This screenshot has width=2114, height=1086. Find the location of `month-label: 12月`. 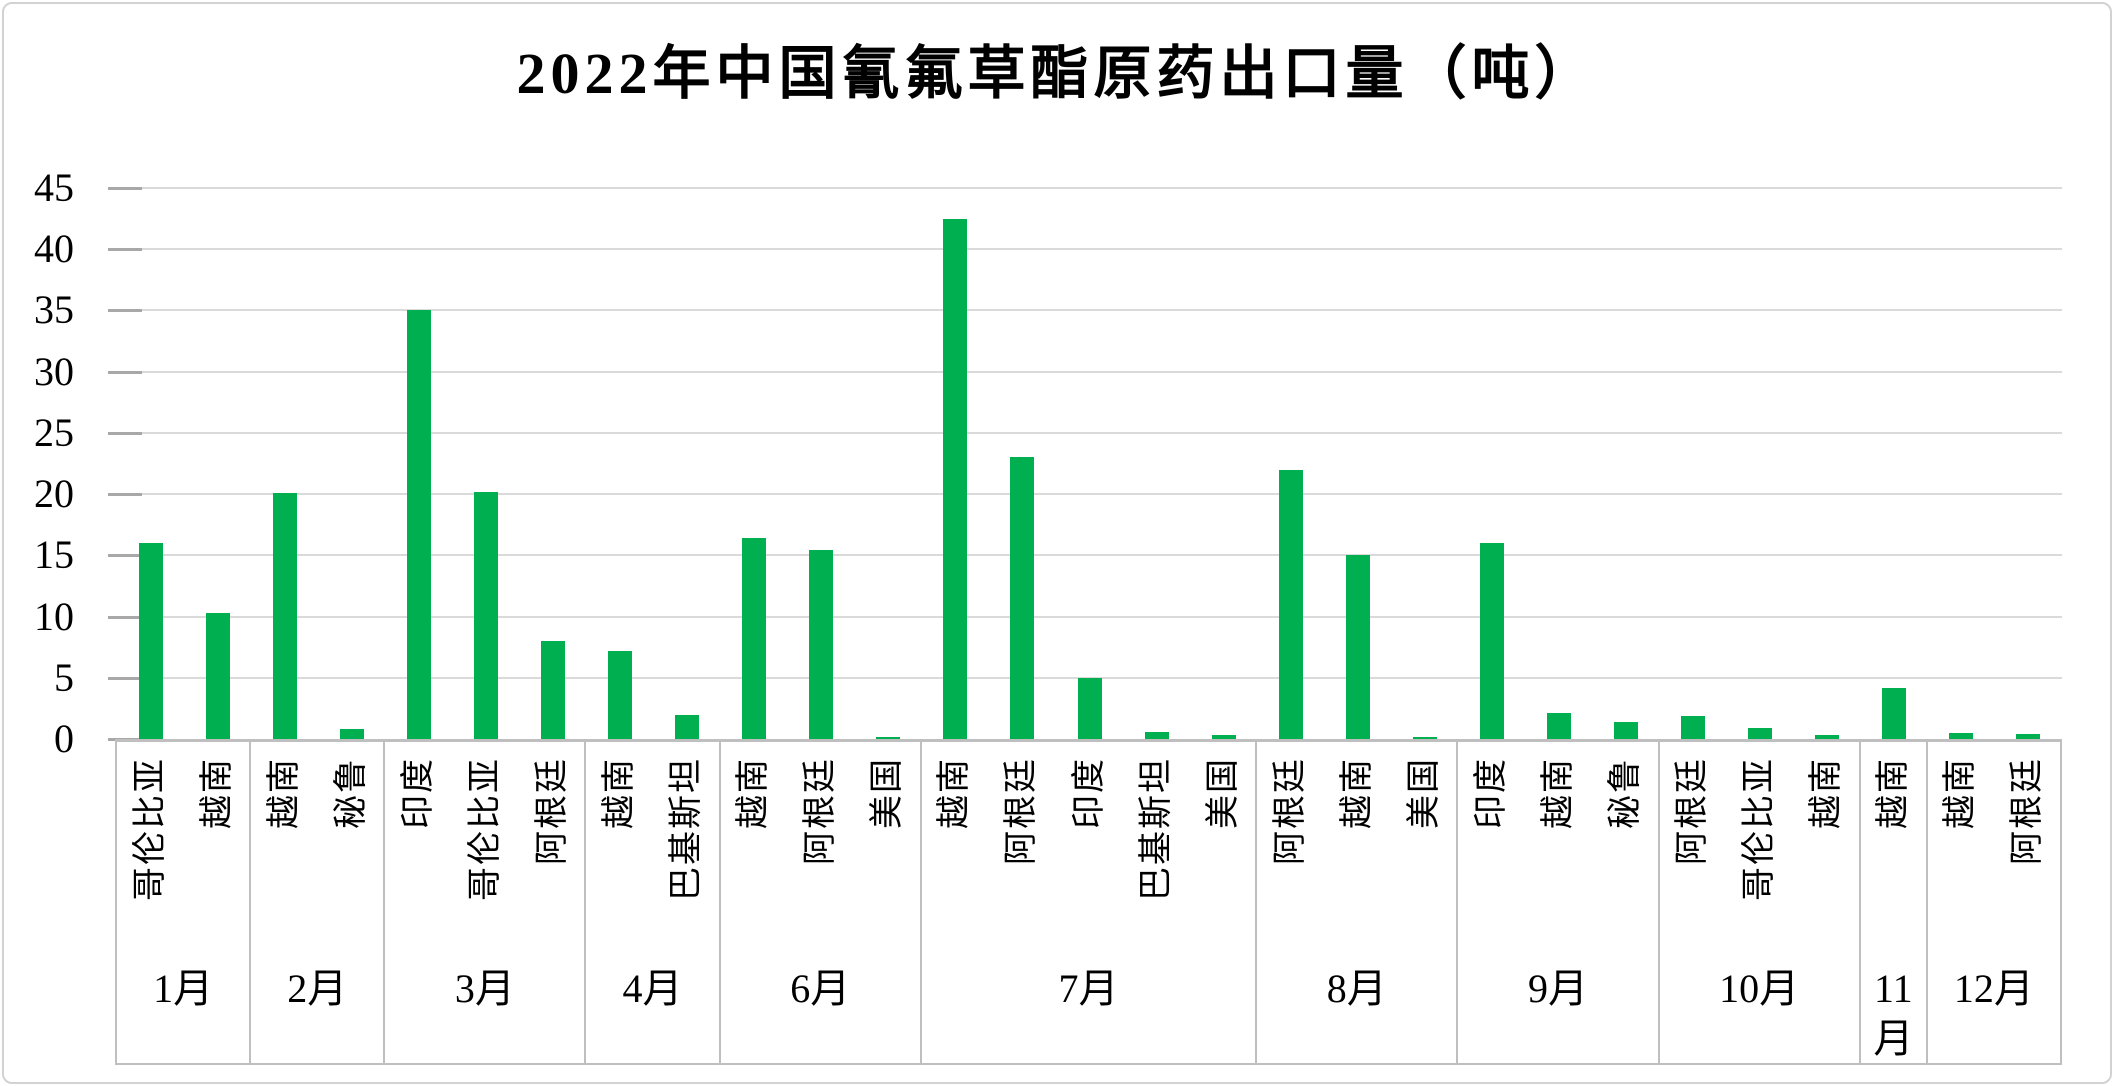

month-label: 12月 is located at coordinates (1993, 988).